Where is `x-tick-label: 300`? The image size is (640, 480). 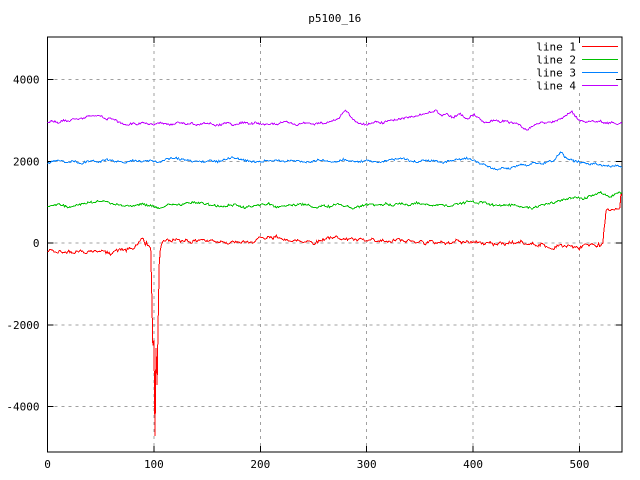
x-tick-label: 300 is located at coordinates (367, 464).